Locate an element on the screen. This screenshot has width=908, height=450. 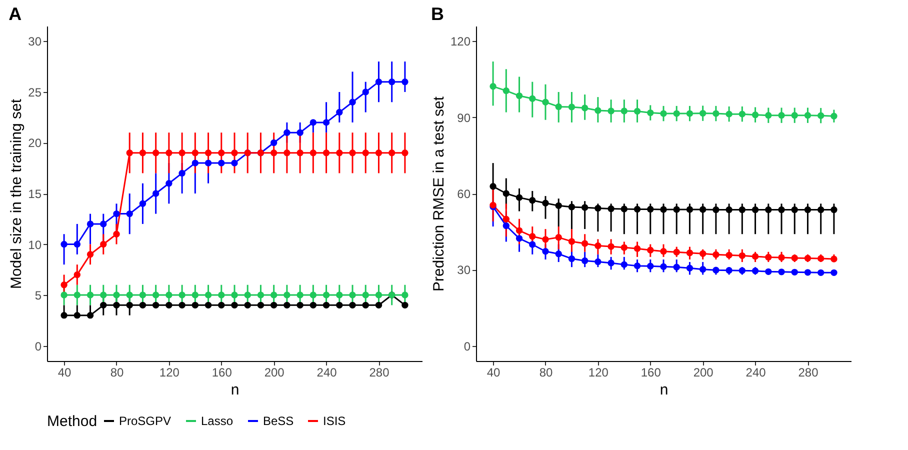
legend-label: ProSGPV is located at coordinates (145, 421).